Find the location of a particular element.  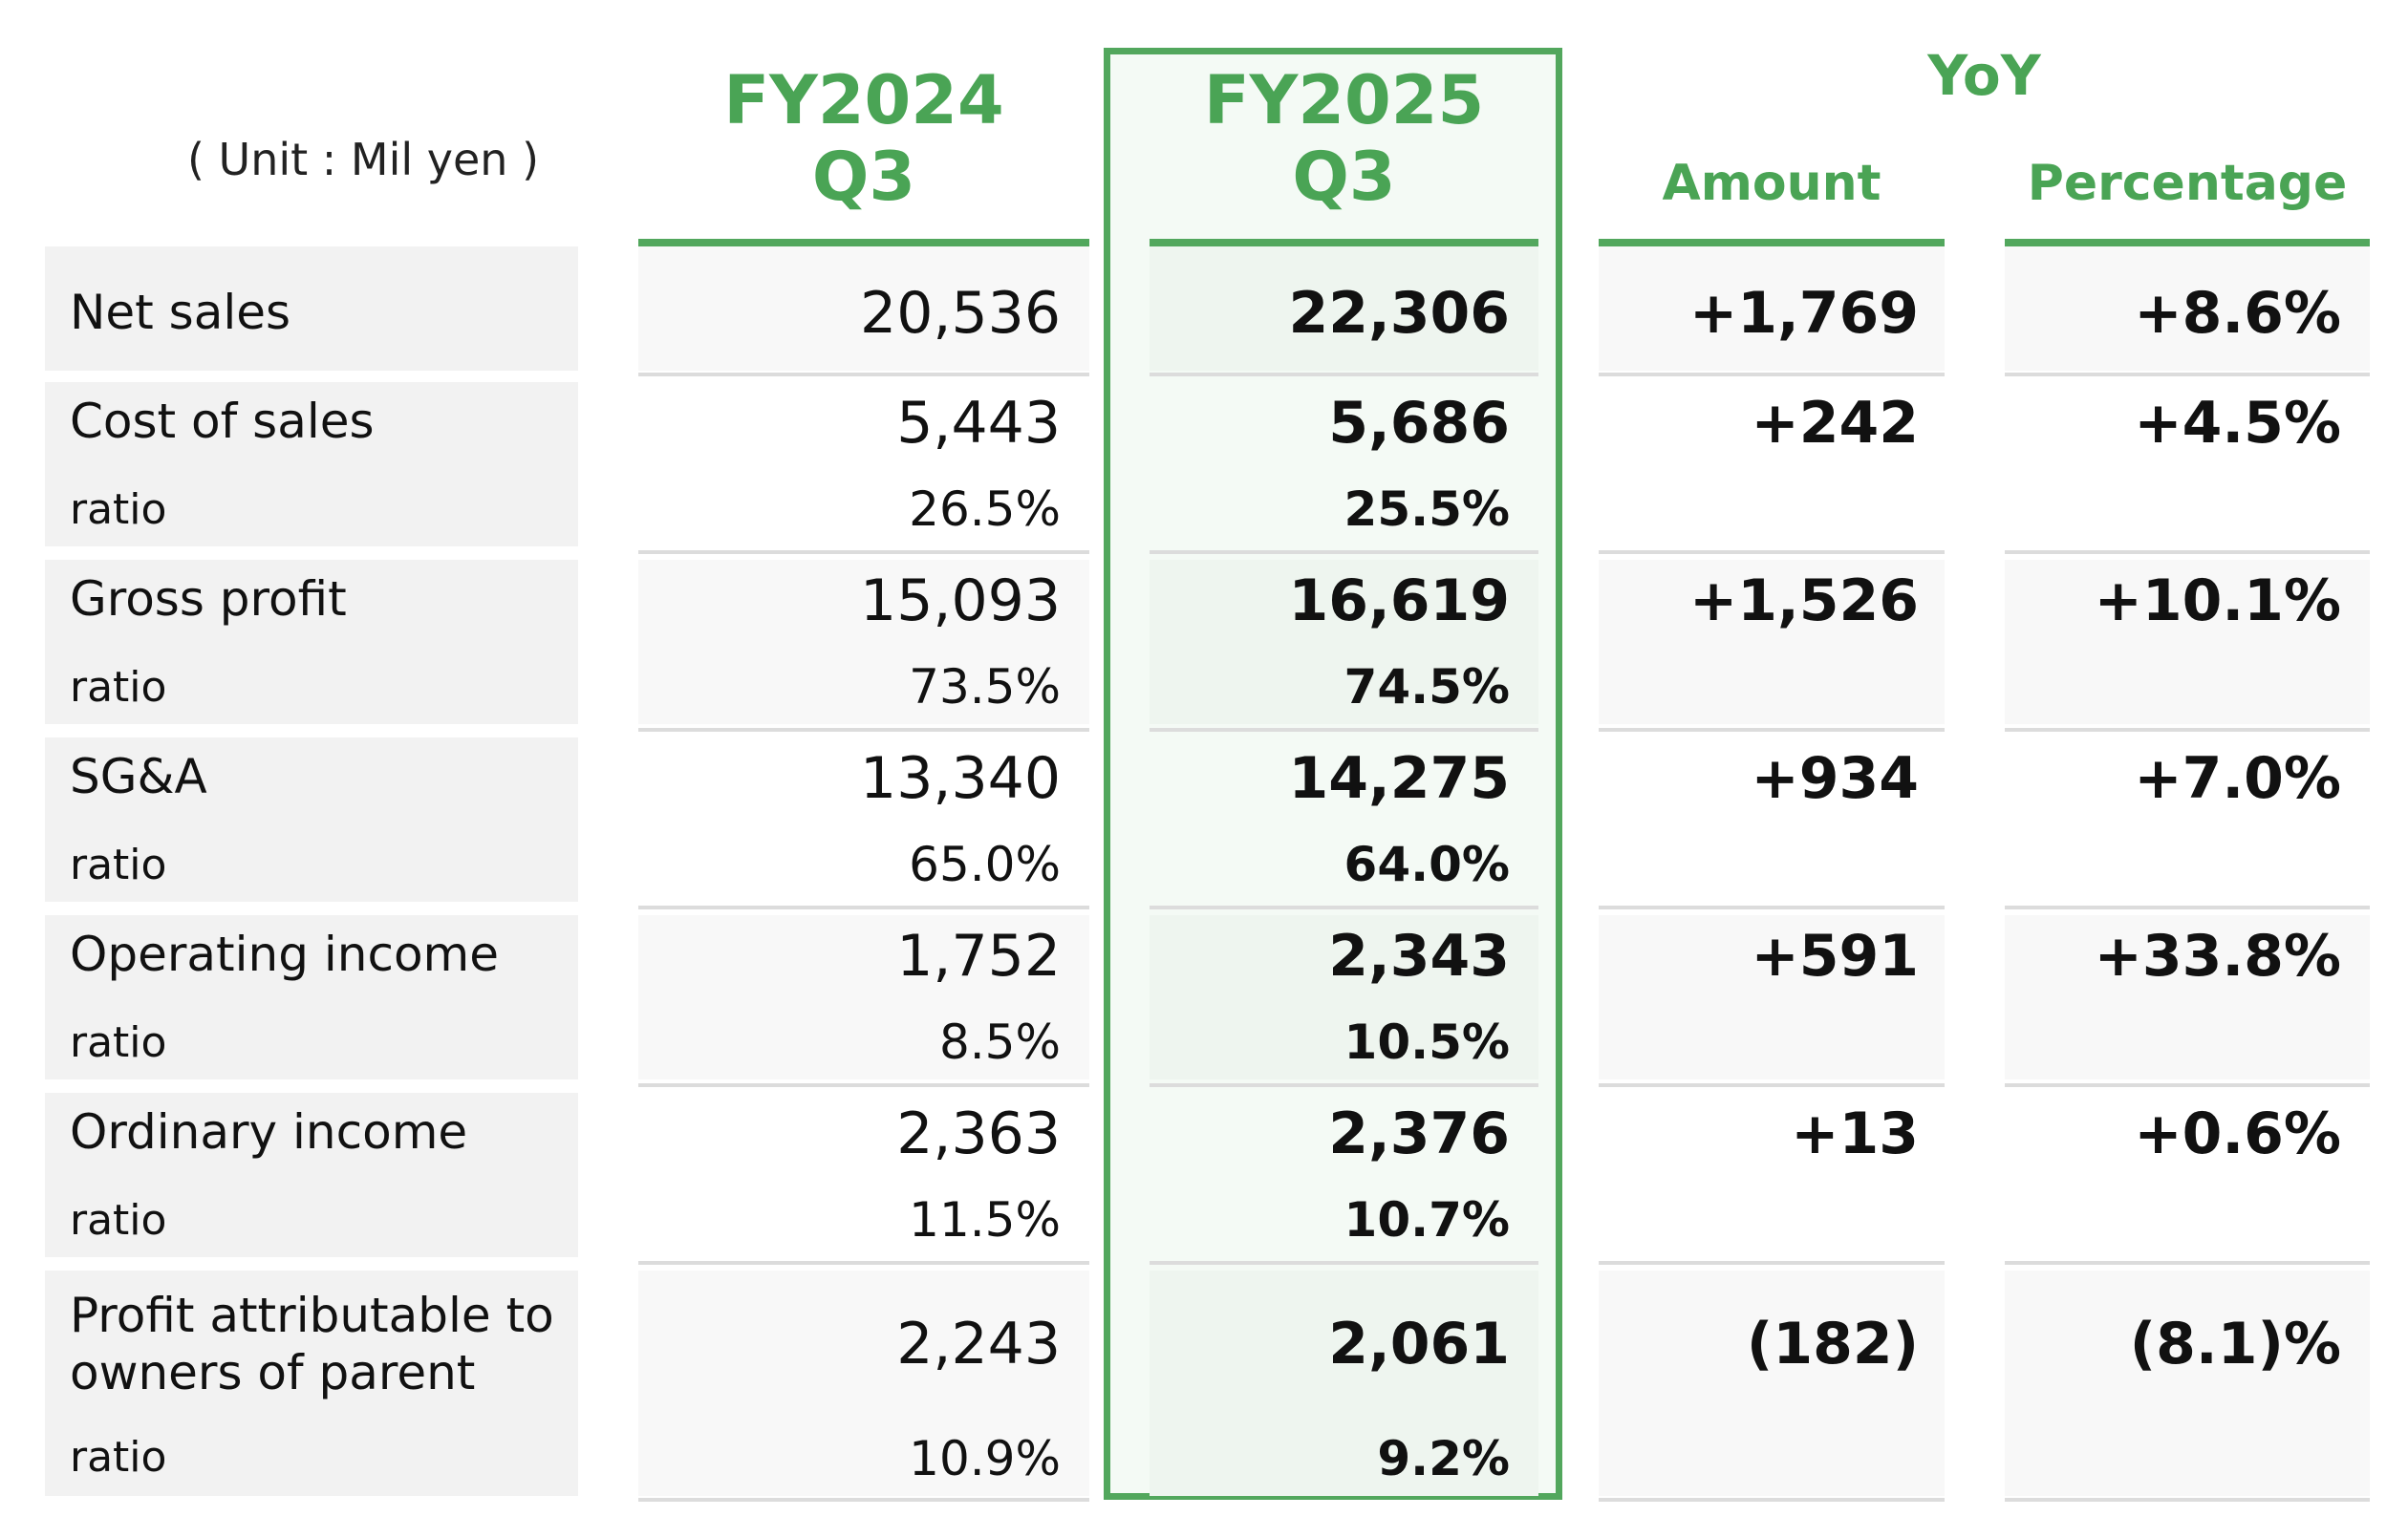

yoy-percentage: +10.1% is located at coordinates (2217, 600).